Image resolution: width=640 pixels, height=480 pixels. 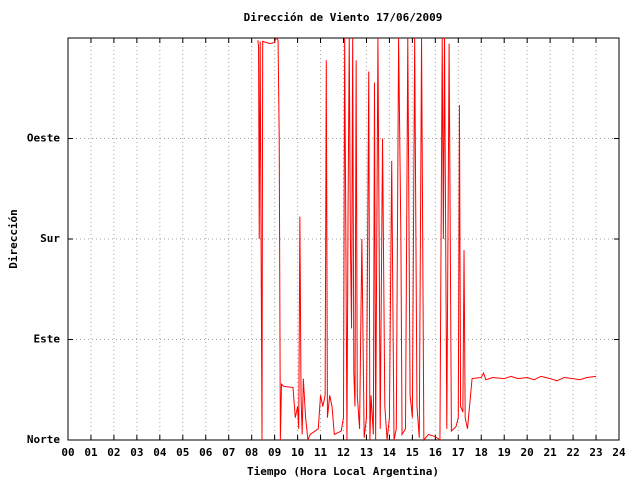 I want to click on x-tick-label: 11, so click(x=321, y=452).